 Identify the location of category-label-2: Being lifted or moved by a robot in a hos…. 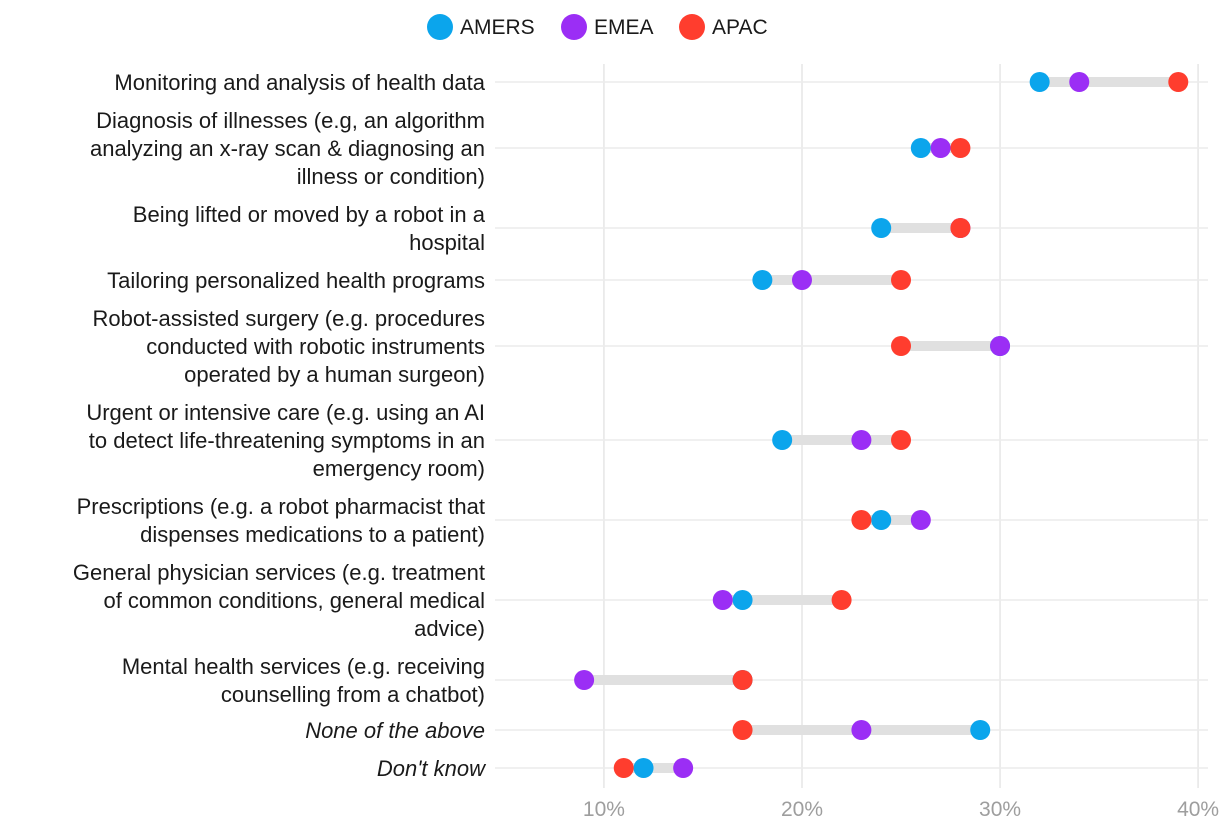
(309, 228).